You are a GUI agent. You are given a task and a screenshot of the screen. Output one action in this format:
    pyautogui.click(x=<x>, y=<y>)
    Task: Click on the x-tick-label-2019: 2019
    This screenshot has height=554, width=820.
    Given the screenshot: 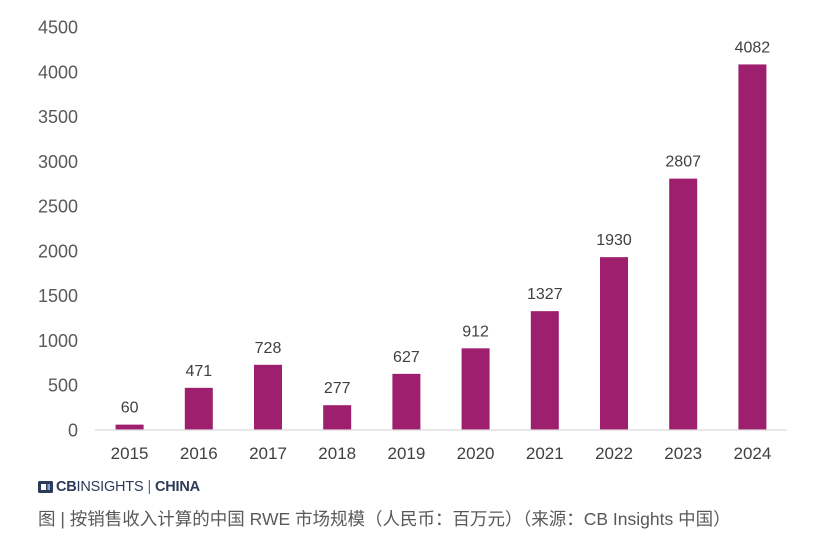 What is the action you would take?
    pyautogui.click(x=406, y=453)
    